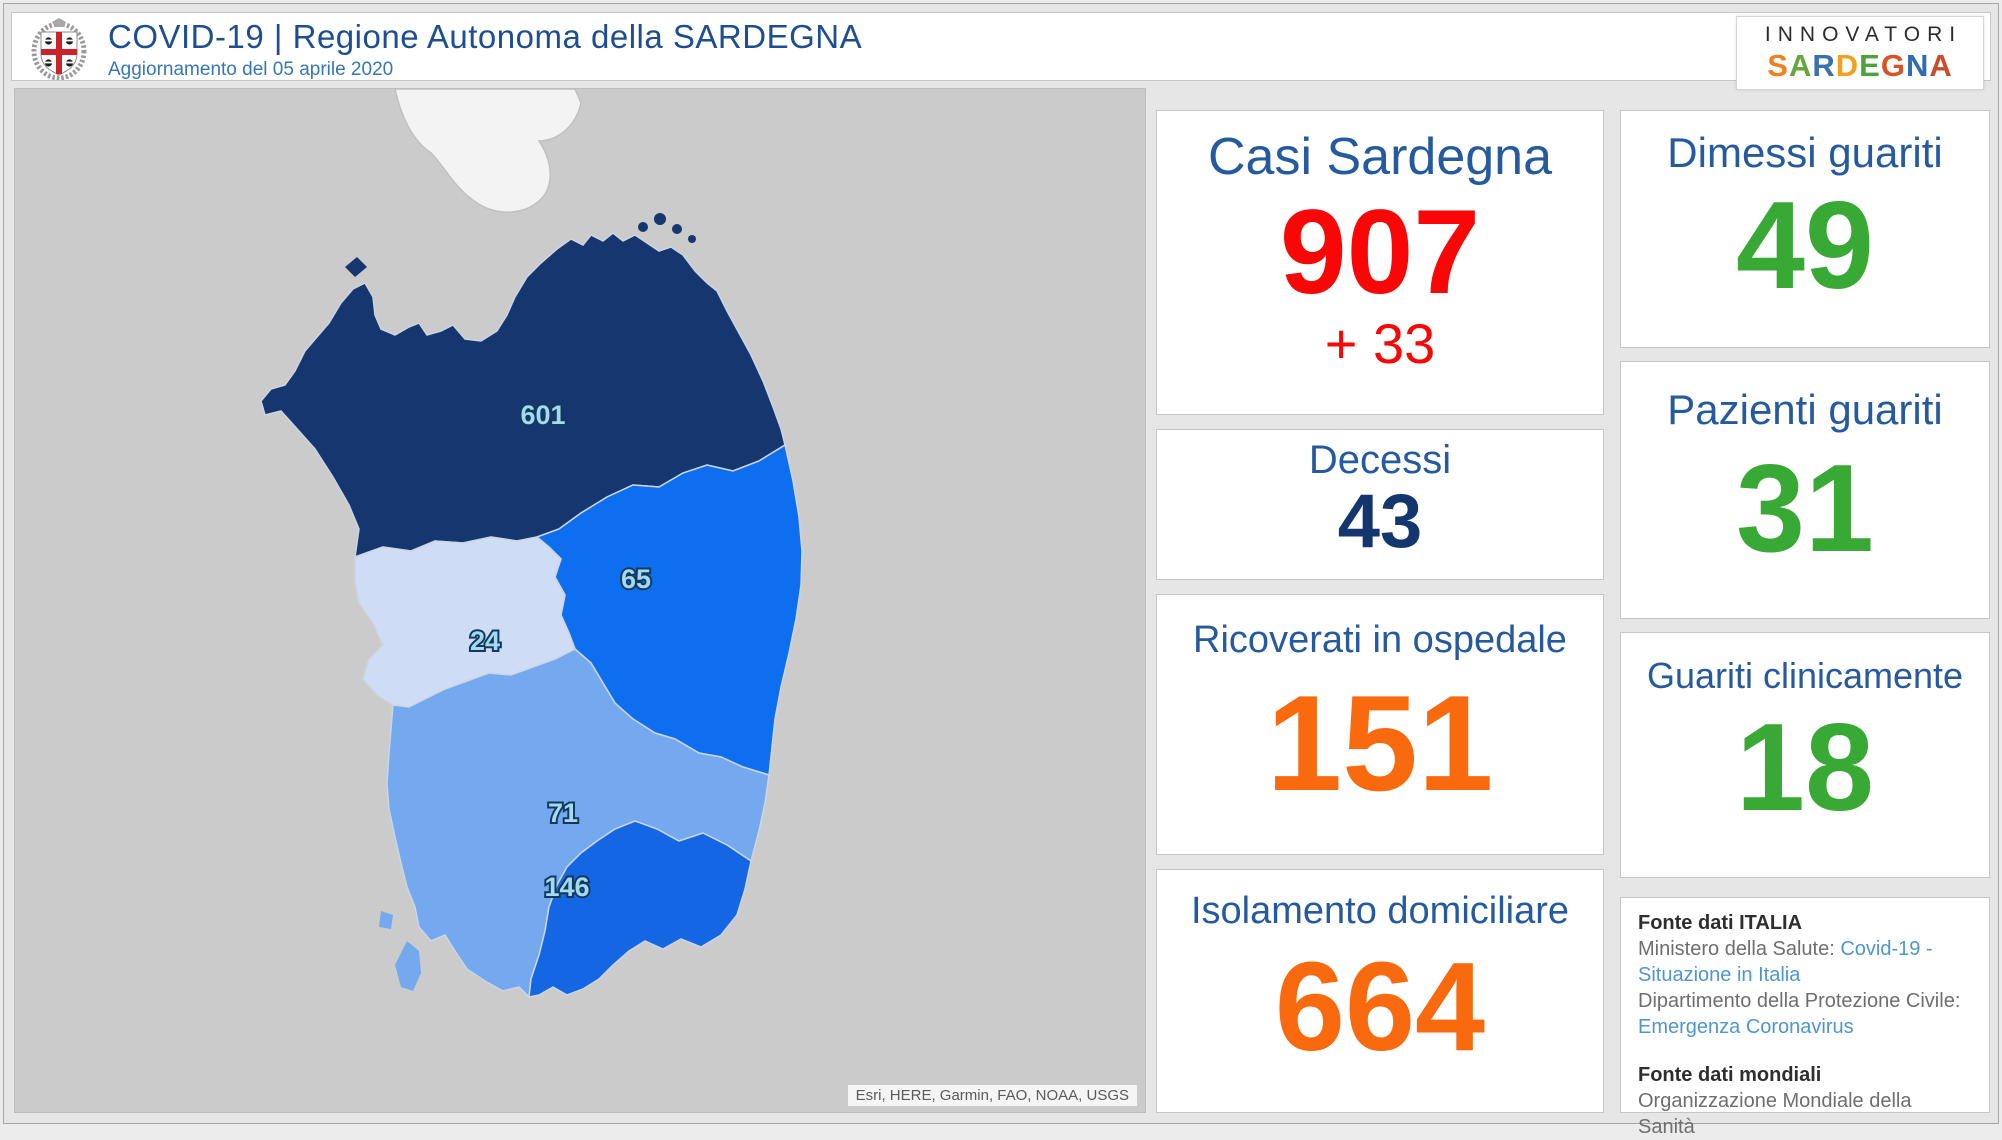 Image resolution: width=2002 pixels, height=1140 pixels. I want to click on fonte-mondiali-line: Organizzazione Mondiale della Sanità, so click(1775, 1114).